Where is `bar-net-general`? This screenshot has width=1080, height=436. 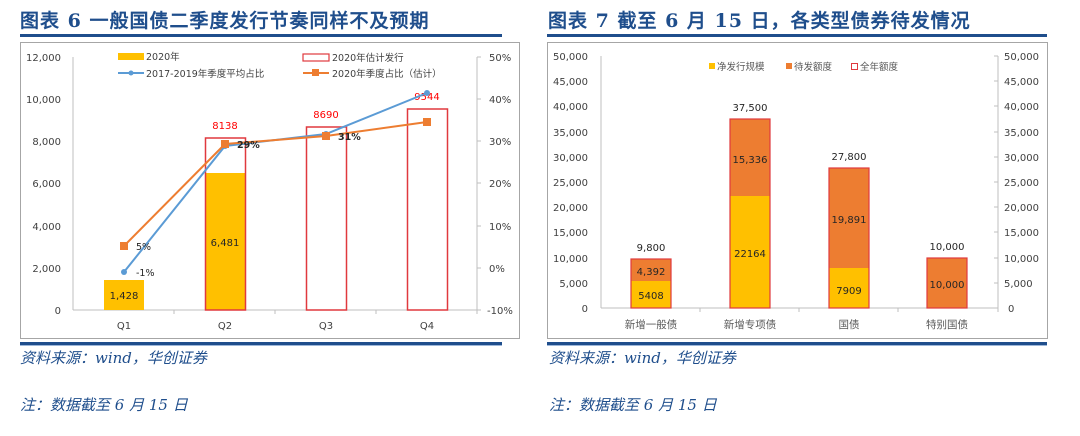 bar-net-general is located at coordinates (651, 294).